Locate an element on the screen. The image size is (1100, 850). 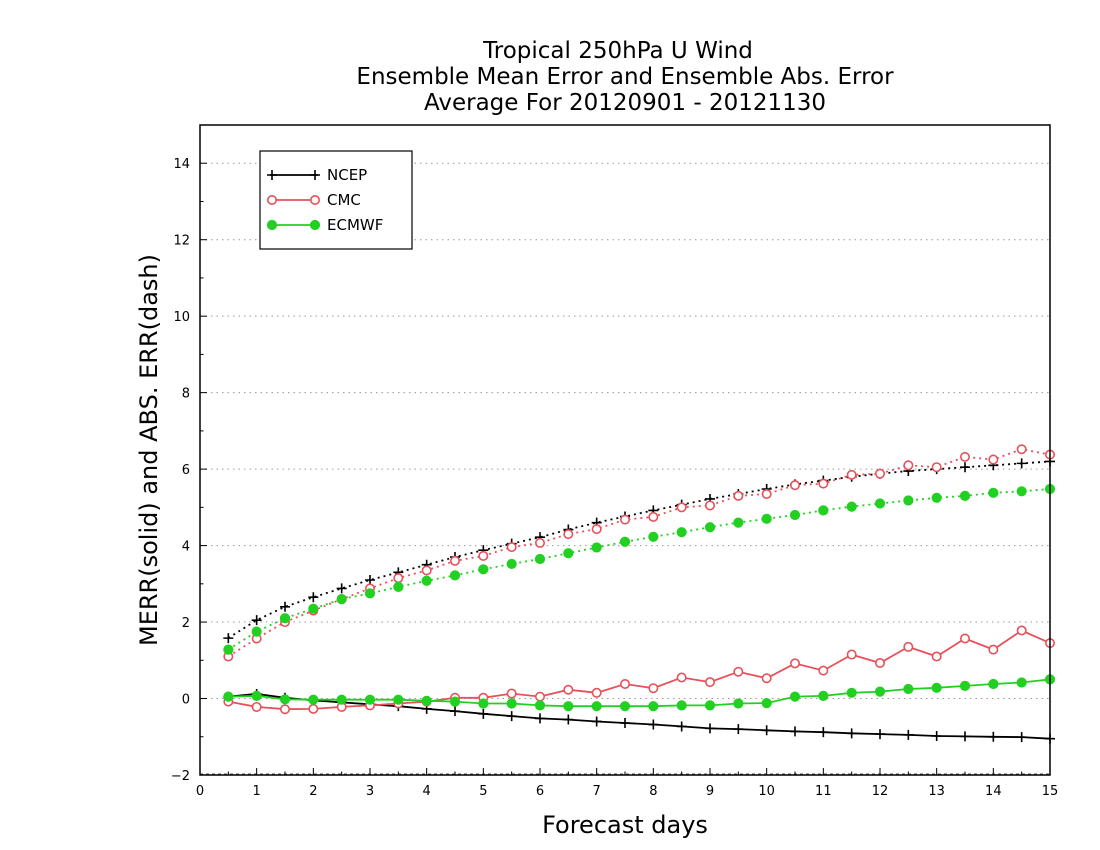
legend-label-ecmwf: ECMWF is located at coordinates (355, 225).